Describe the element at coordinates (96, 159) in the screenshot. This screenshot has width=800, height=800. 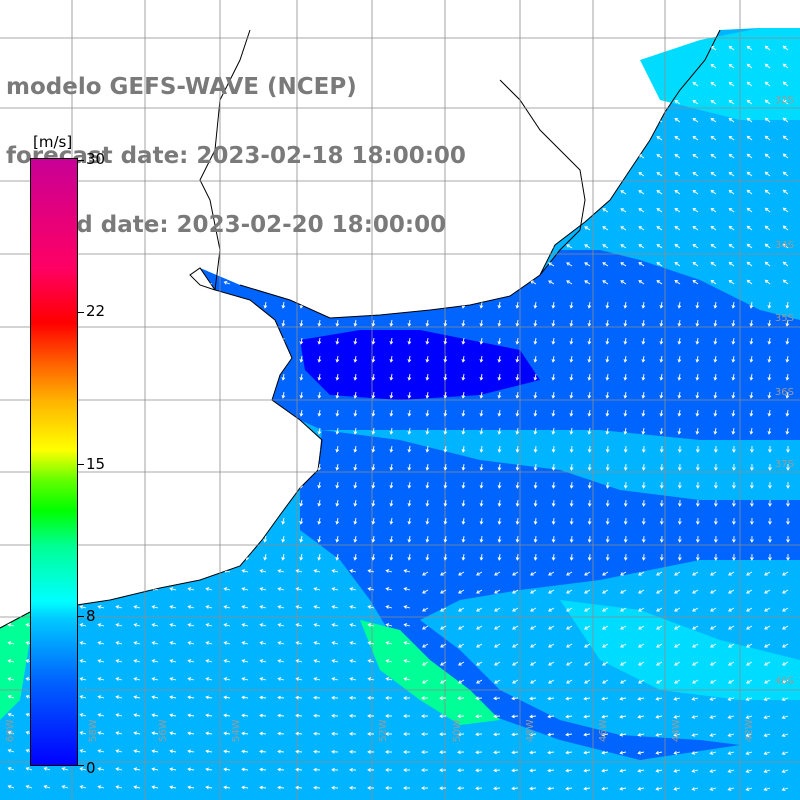
I see `colorbar-label-30: 30` at that location.